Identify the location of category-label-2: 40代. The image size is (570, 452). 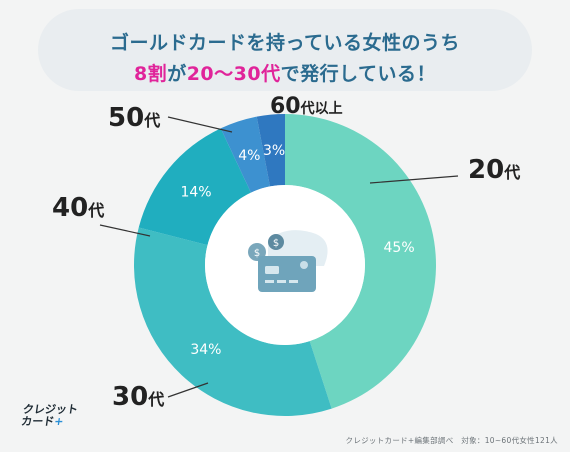
(78, 208).